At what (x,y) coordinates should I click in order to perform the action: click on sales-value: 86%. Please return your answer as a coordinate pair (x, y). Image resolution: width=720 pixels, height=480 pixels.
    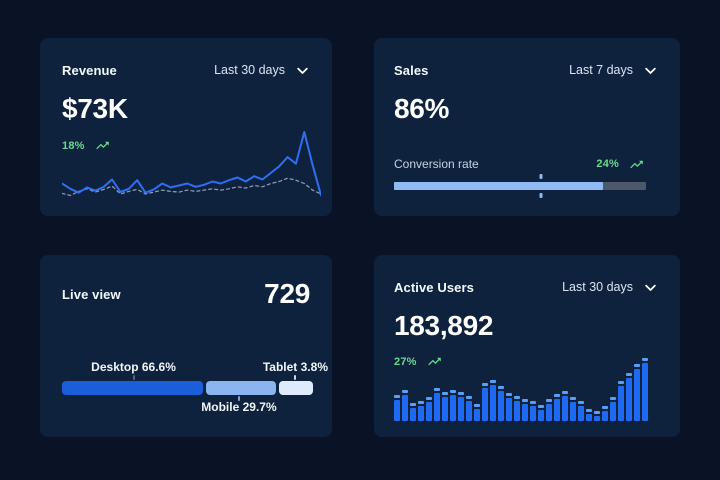
    Looking at the image, I should click on (422, 108).